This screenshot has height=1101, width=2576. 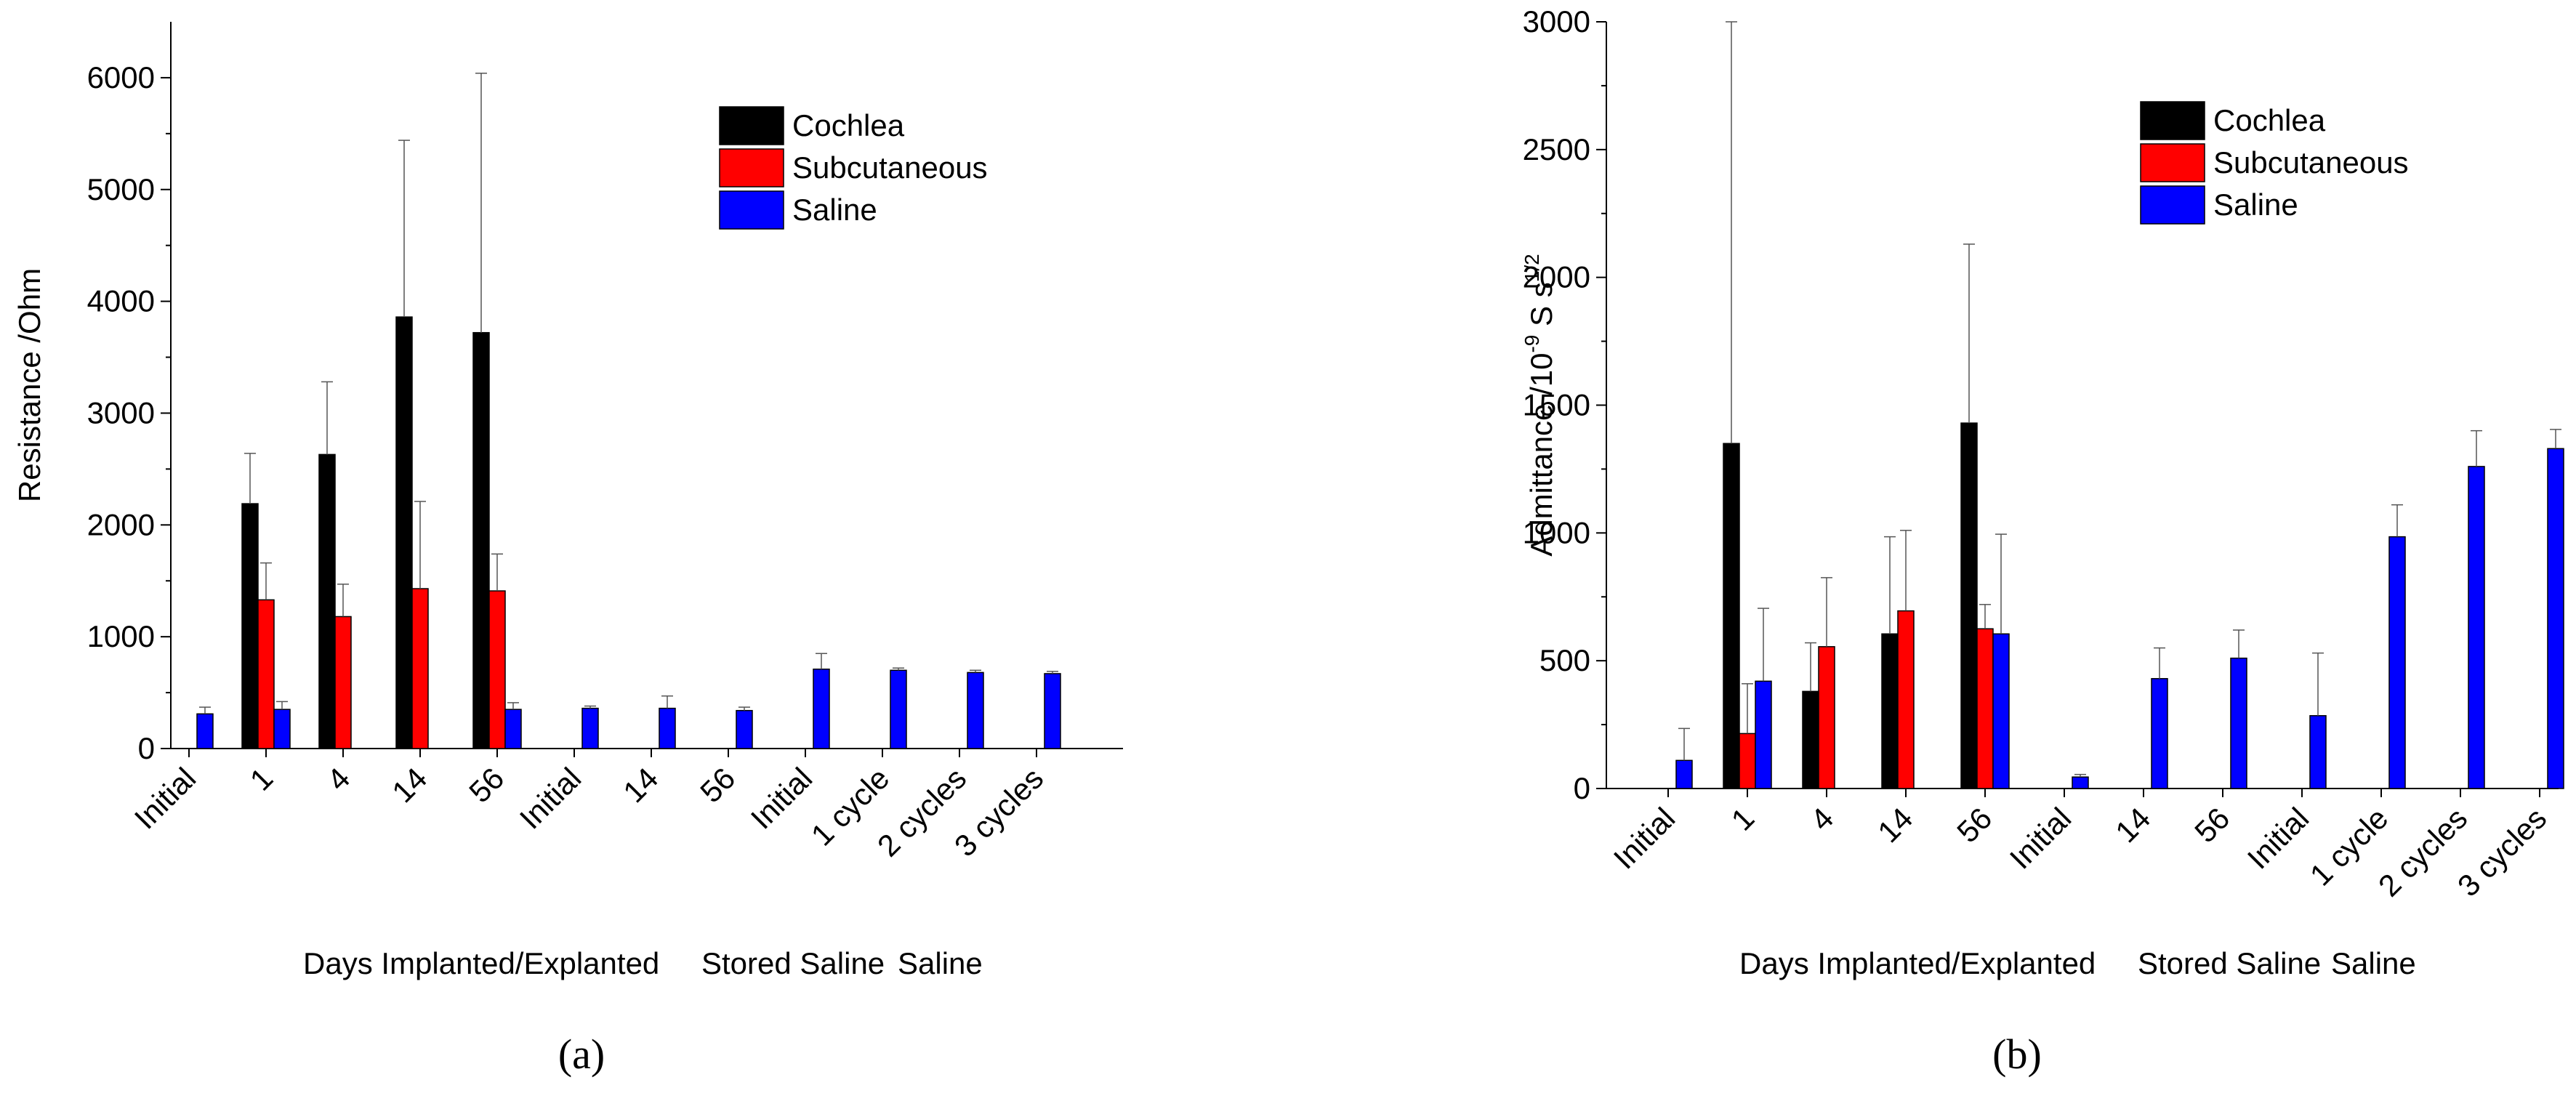 I want to click on panel-caption: (a), so click(x=581, y=1054).